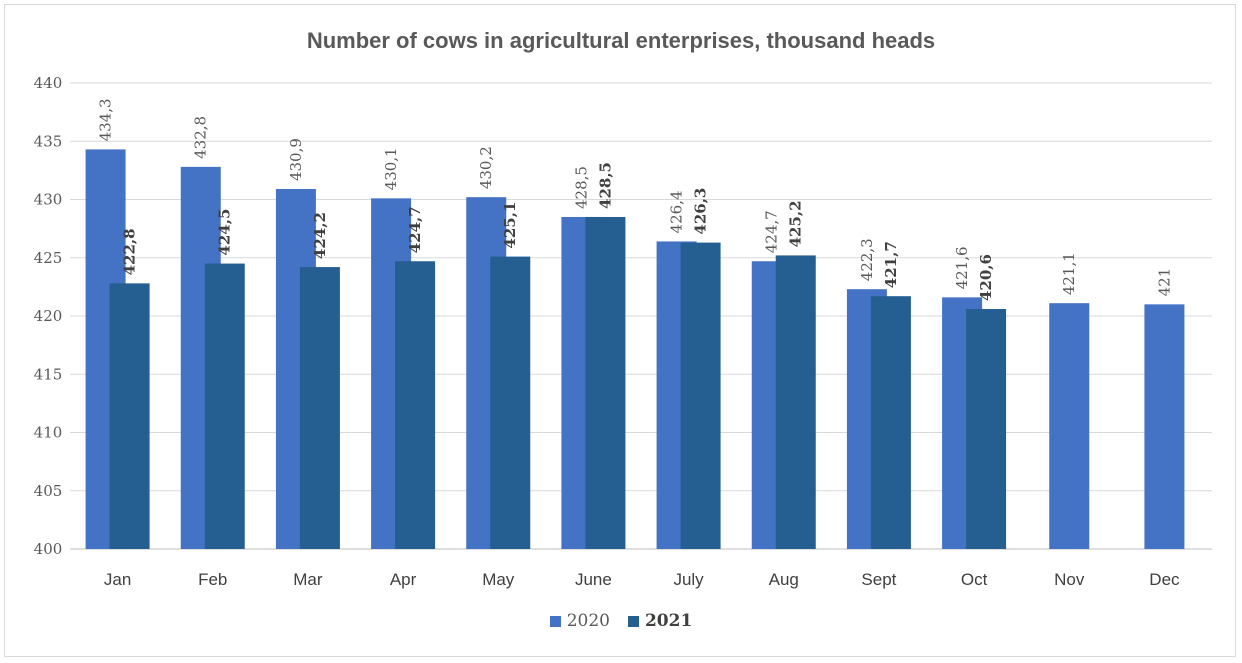 The image size is (1242, 663). What do you see at coordinates (415, 229) in the screenshot?
I see `data-label-2021: 424,7` at bounding box center [415, 229].